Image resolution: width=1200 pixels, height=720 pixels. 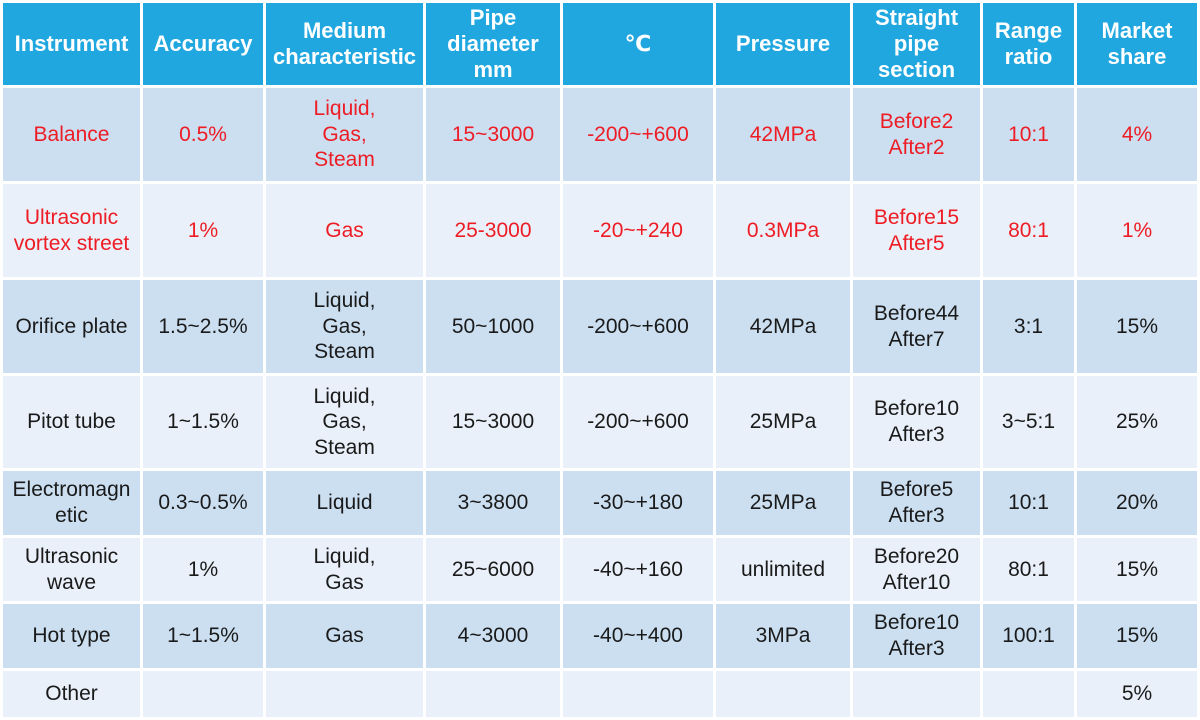 I want to click on column-header-blank: ℃, so click(x=638, y=44).